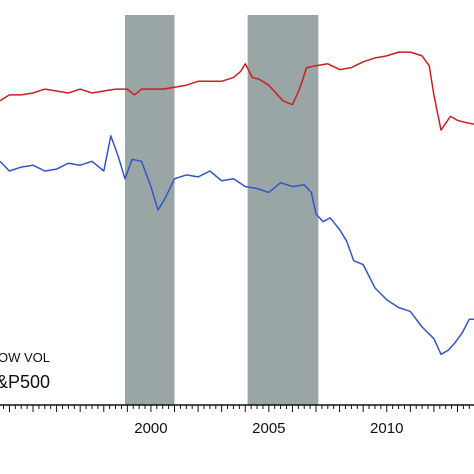 The width and height of the screenshot is (474, 474). I want to click on x-tick-label: 2000, so click(150, 428).